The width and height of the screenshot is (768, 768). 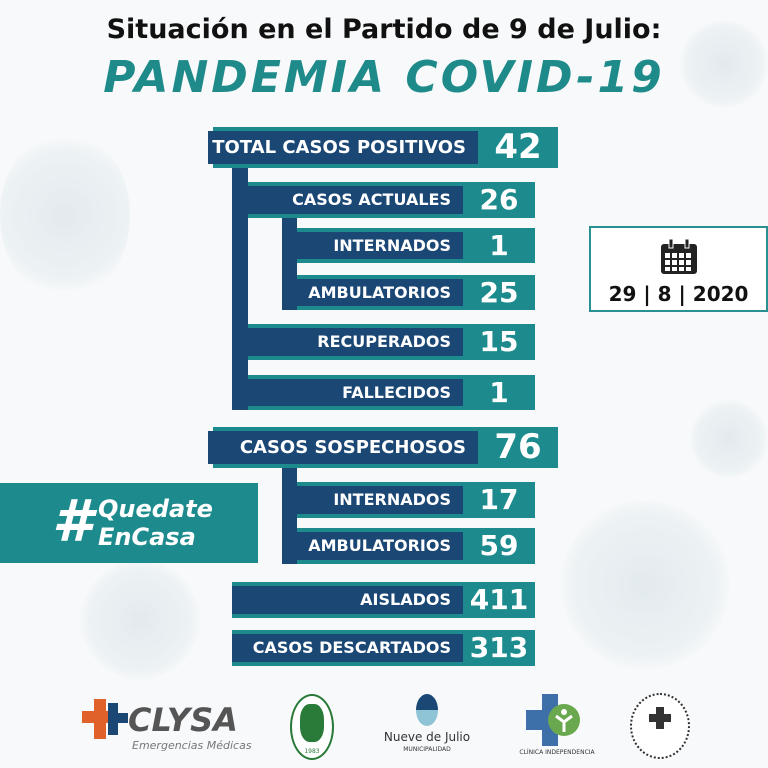 I want to click on stat-value: 411, so click(x=499, y=599).